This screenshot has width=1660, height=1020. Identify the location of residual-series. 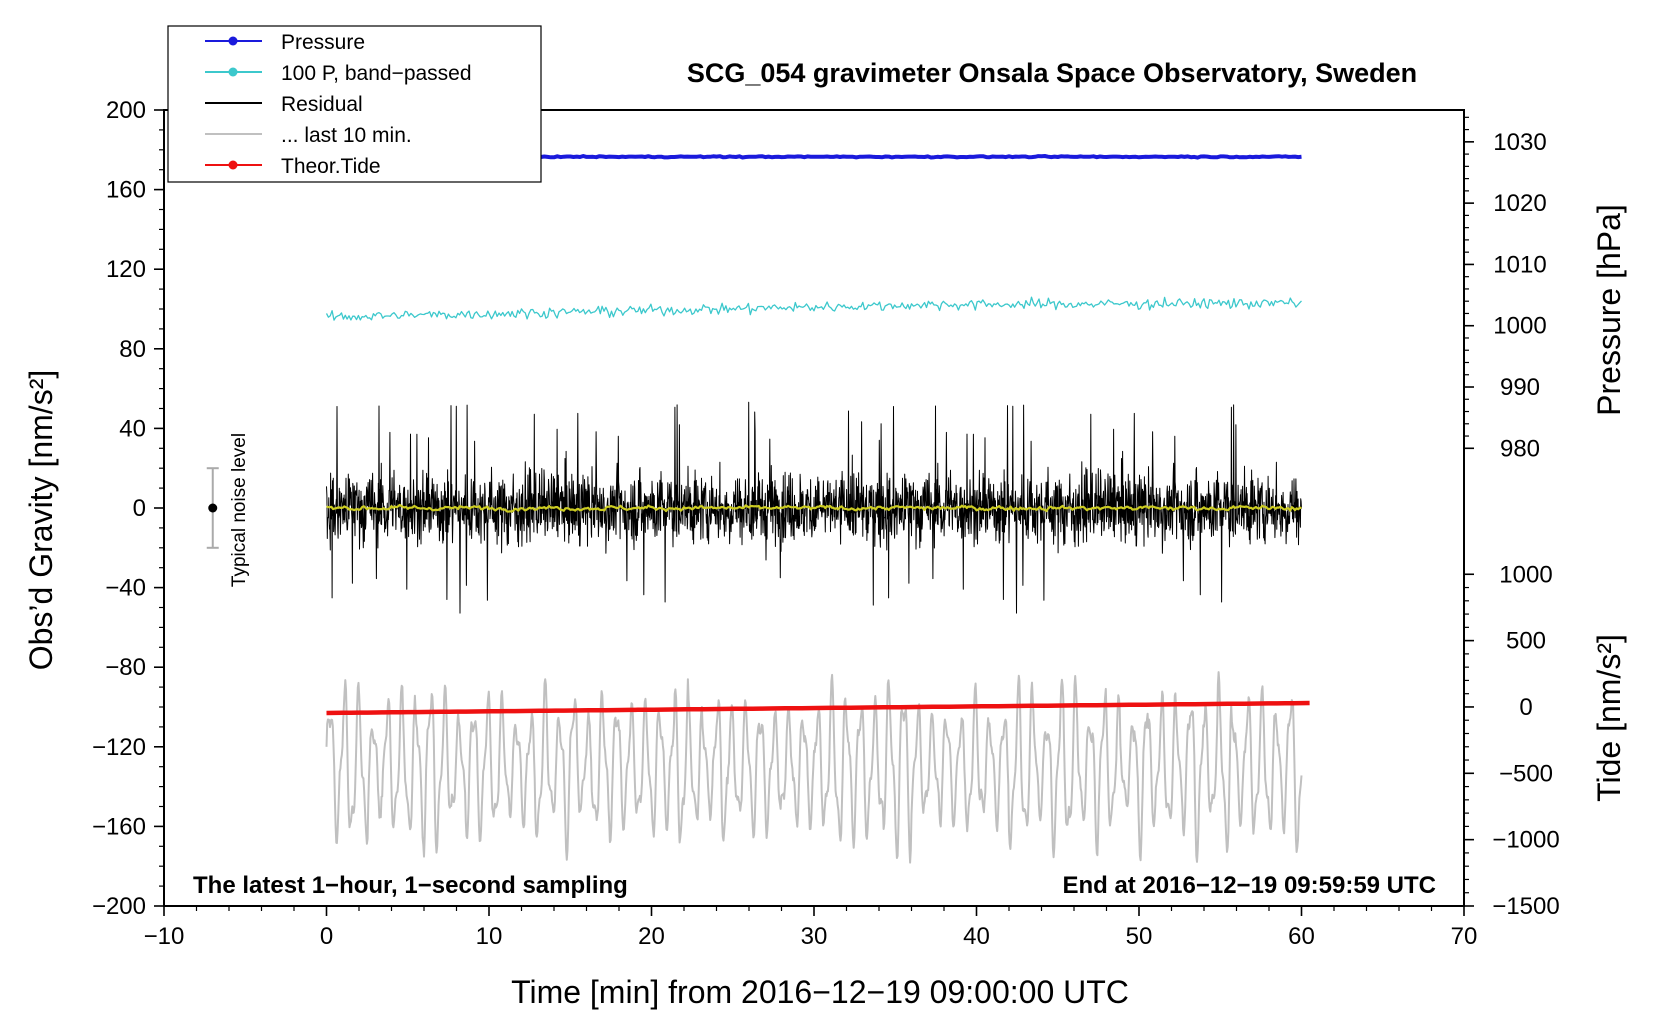
(814, 507).